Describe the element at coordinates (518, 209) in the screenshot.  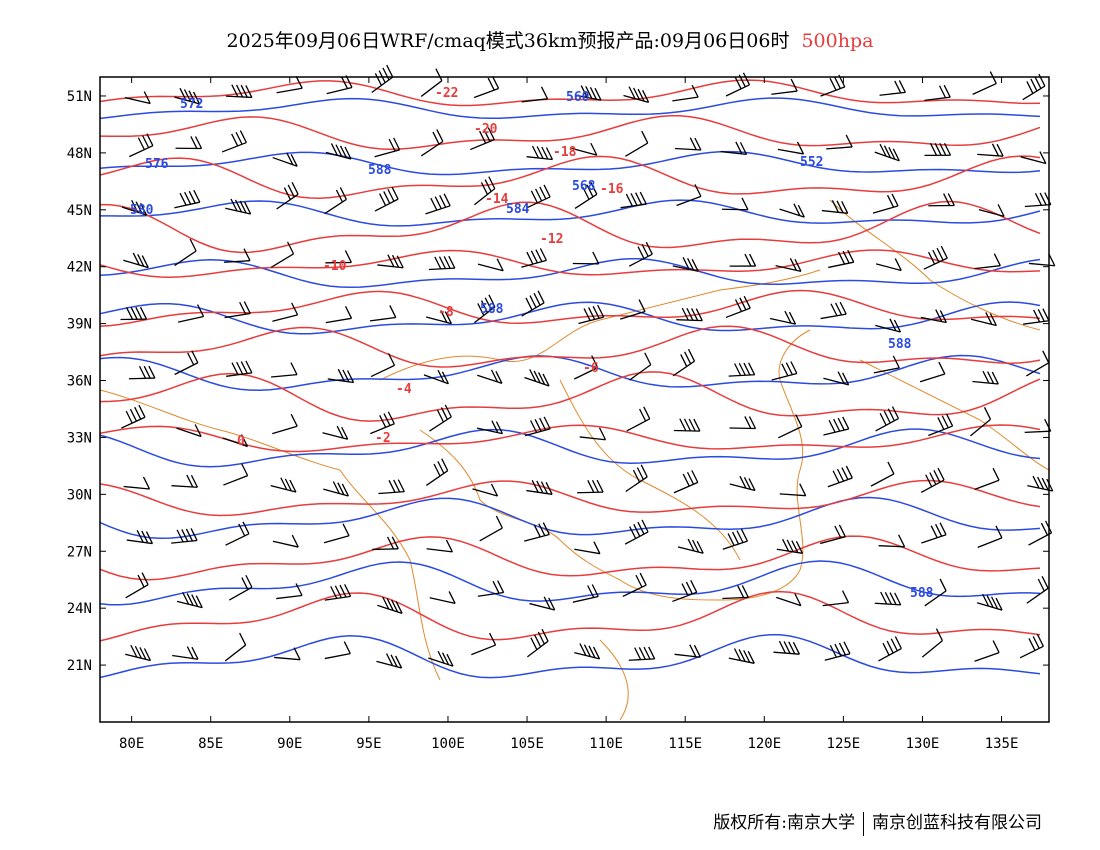
I see `height-contour-label: 584` at that location.